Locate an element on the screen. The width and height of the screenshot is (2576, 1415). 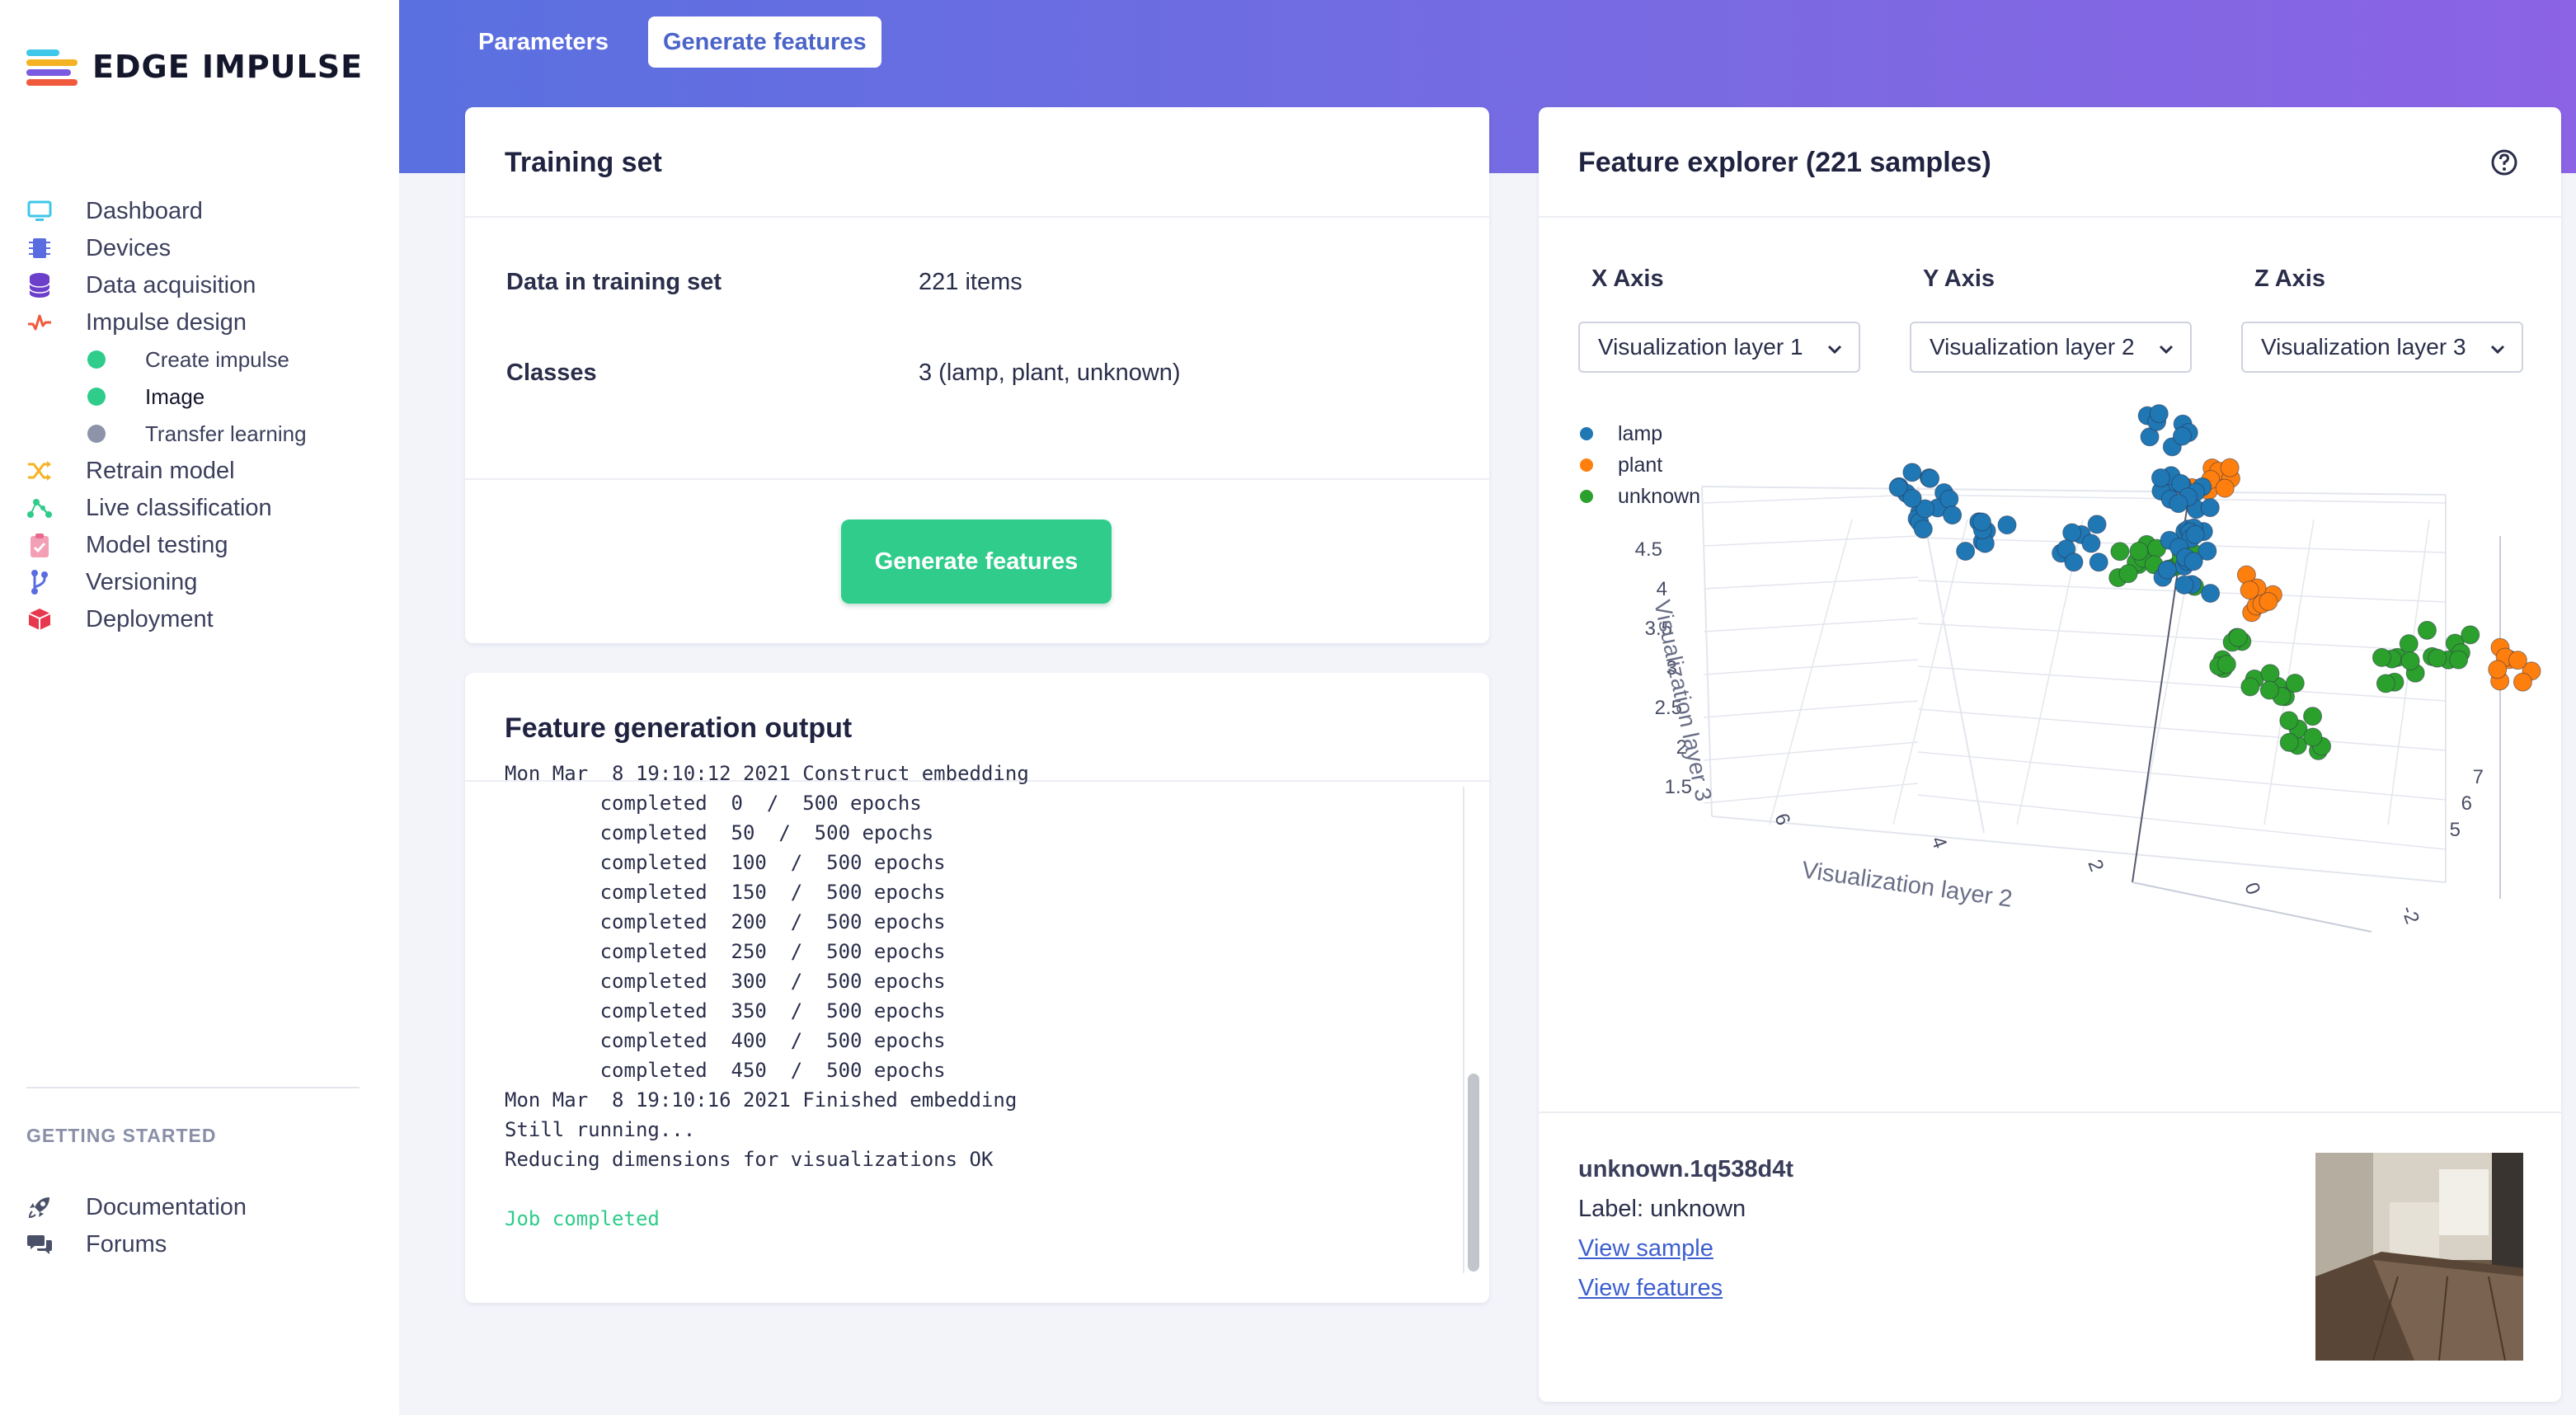
y-axis-title: Visualization layer 2 is located at coordinates (1907, 885).